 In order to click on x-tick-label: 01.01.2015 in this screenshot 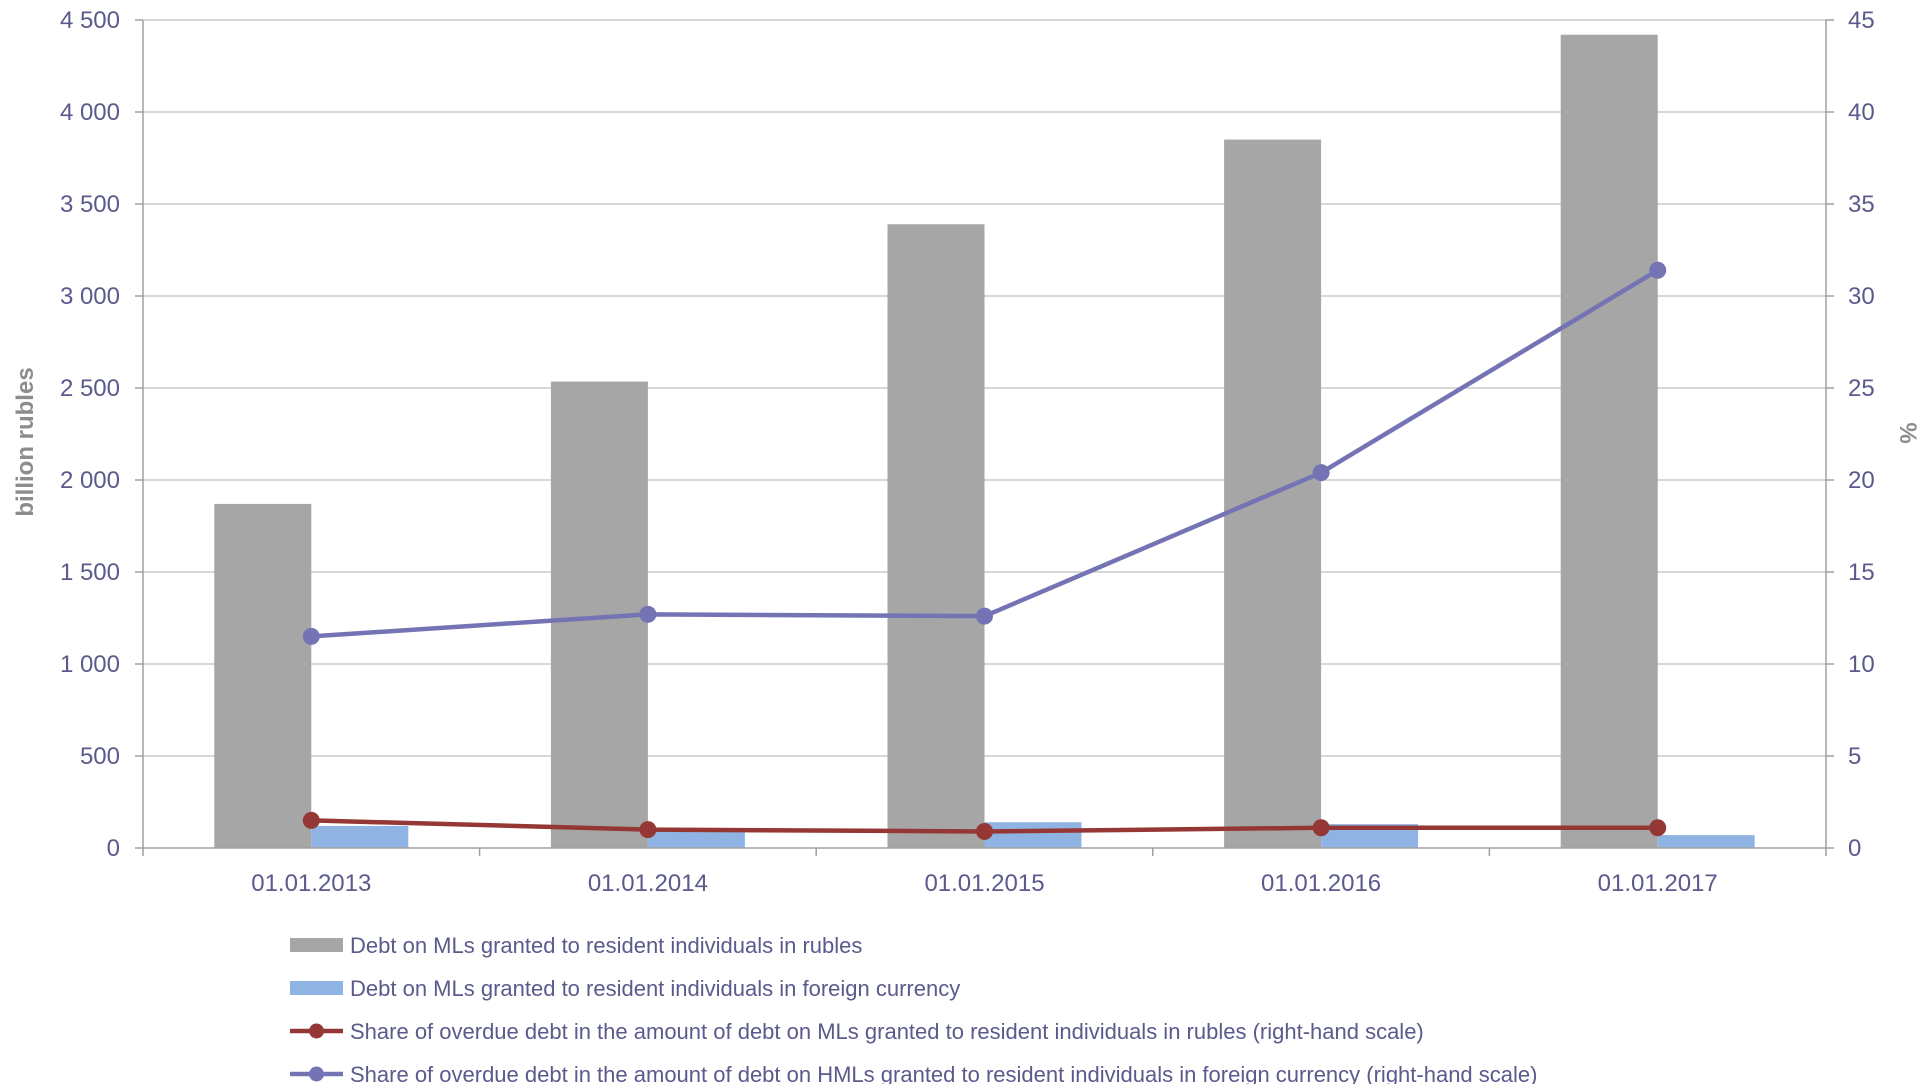, I will do `click(984, 883)`.